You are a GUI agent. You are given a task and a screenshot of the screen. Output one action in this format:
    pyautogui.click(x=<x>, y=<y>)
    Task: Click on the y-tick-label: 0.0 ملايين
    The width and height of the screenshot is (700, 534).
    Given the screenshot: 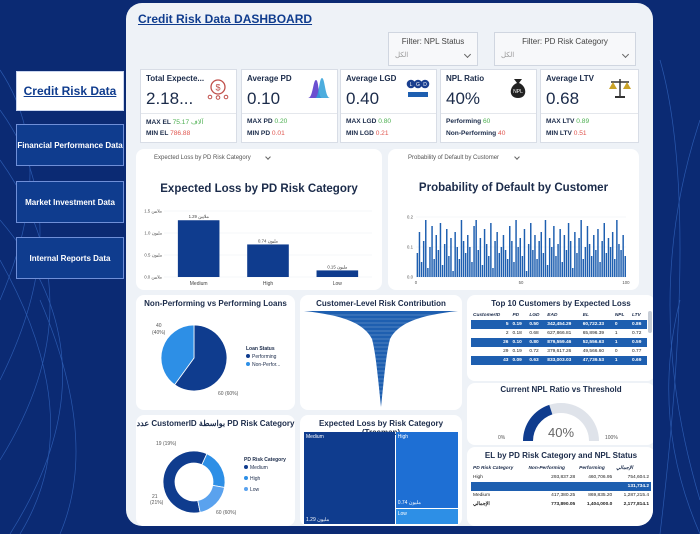 What is the action you would take?
    pyautogui.click(x=153, y=277)
    